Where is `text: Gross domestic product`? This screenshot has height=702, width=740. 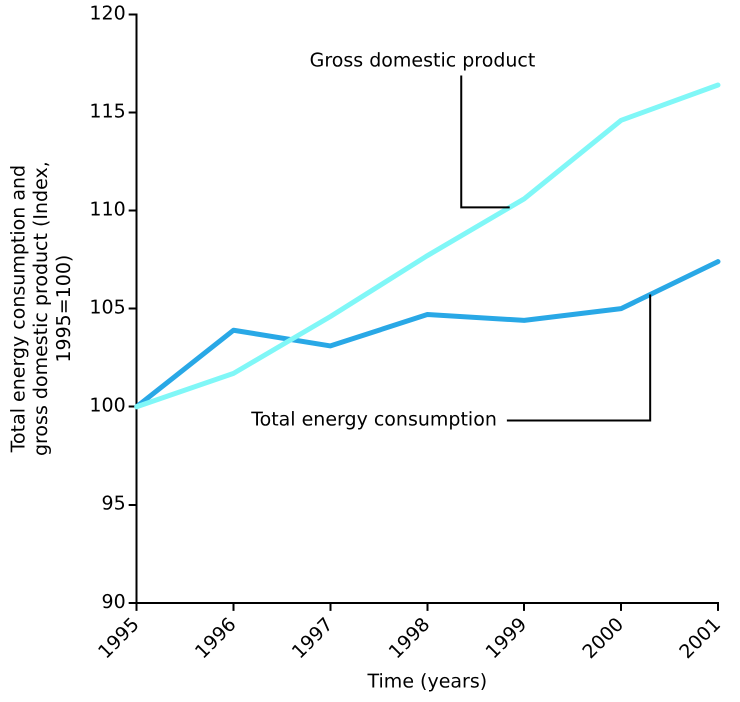
text: Gross domestic product is located at coordinates (423, 60).